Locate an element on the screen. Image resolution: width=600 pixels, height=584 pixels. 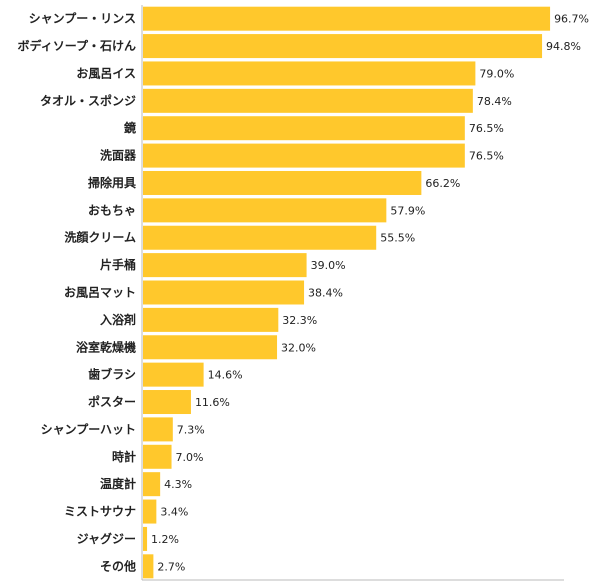
category-label: 片手桶 is located at coordinates (118, 264).